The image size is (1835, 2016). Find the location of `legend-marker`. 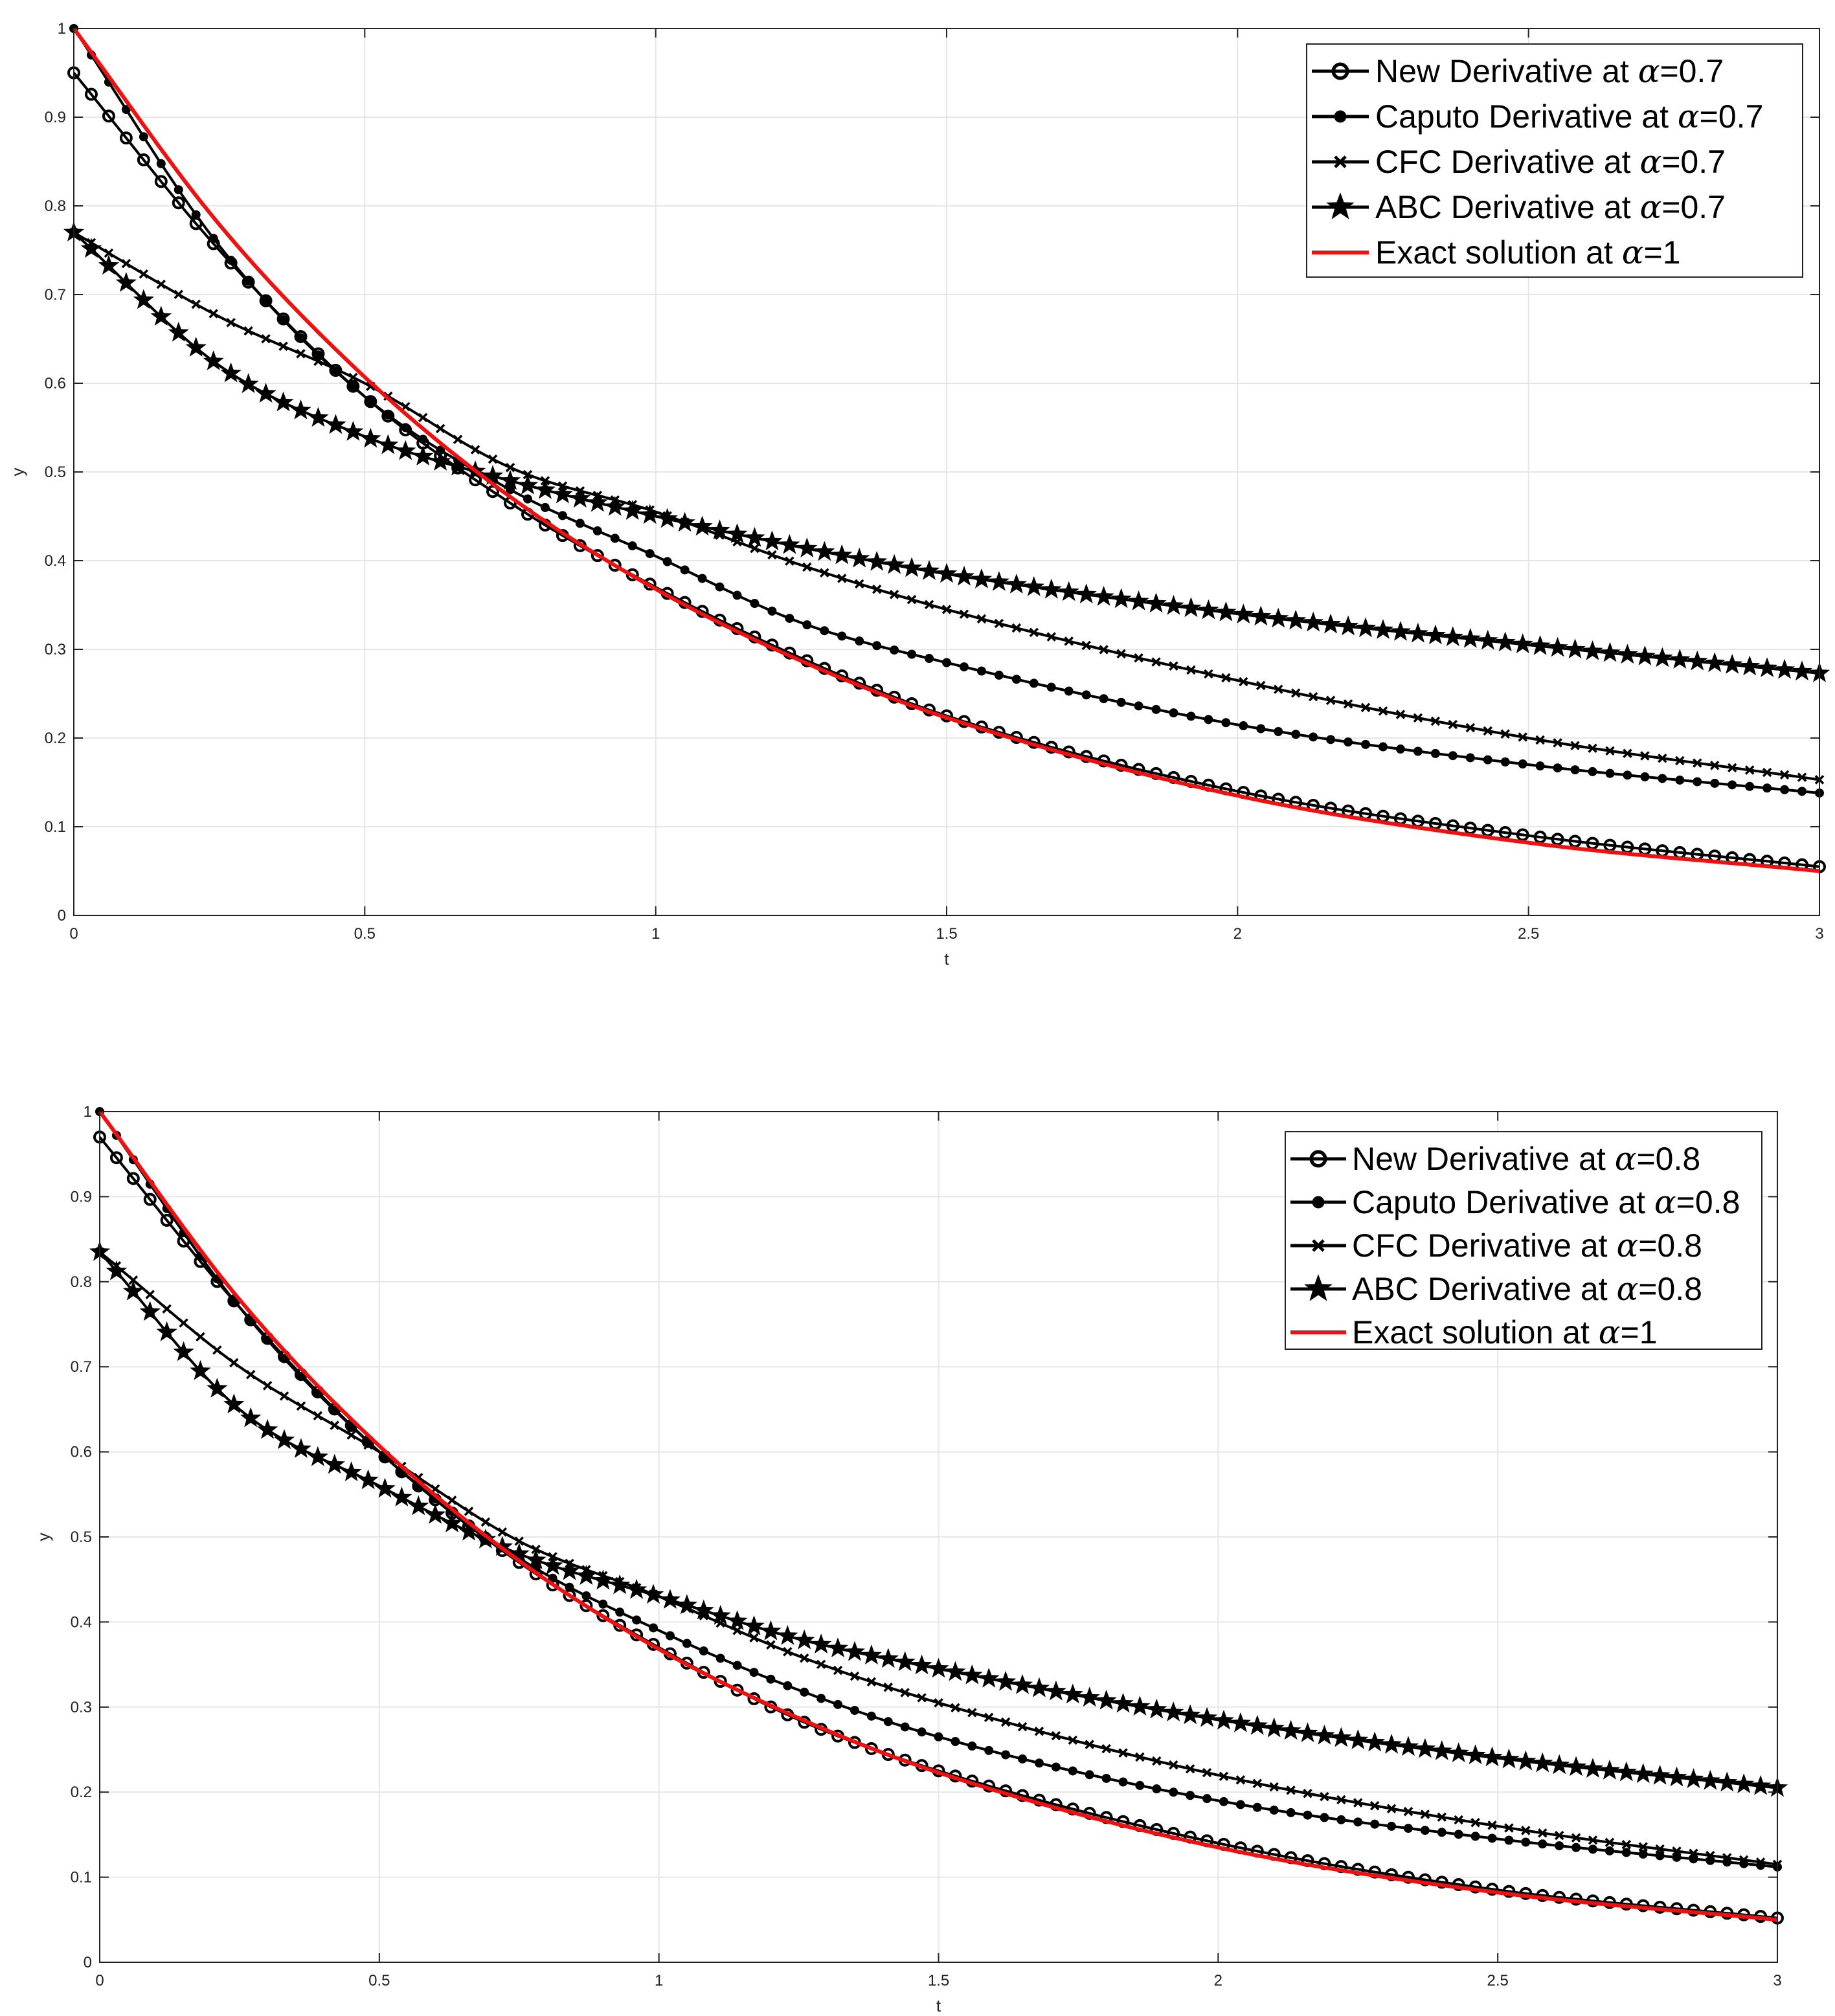

legend-marker is located at coordinates (1340, 71).